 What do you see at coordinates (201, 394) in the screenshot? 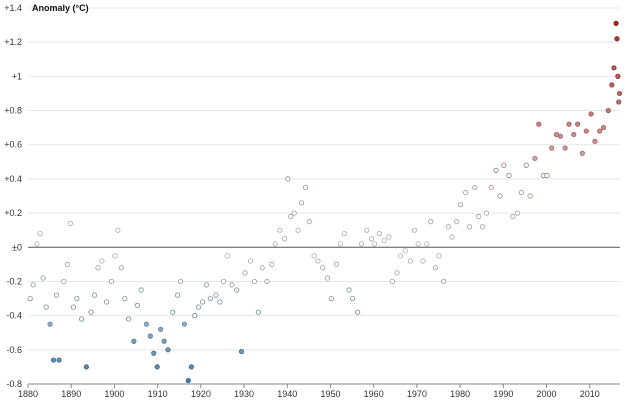
I see `x-tick-label: 1920` at bounding box center [201, 394].